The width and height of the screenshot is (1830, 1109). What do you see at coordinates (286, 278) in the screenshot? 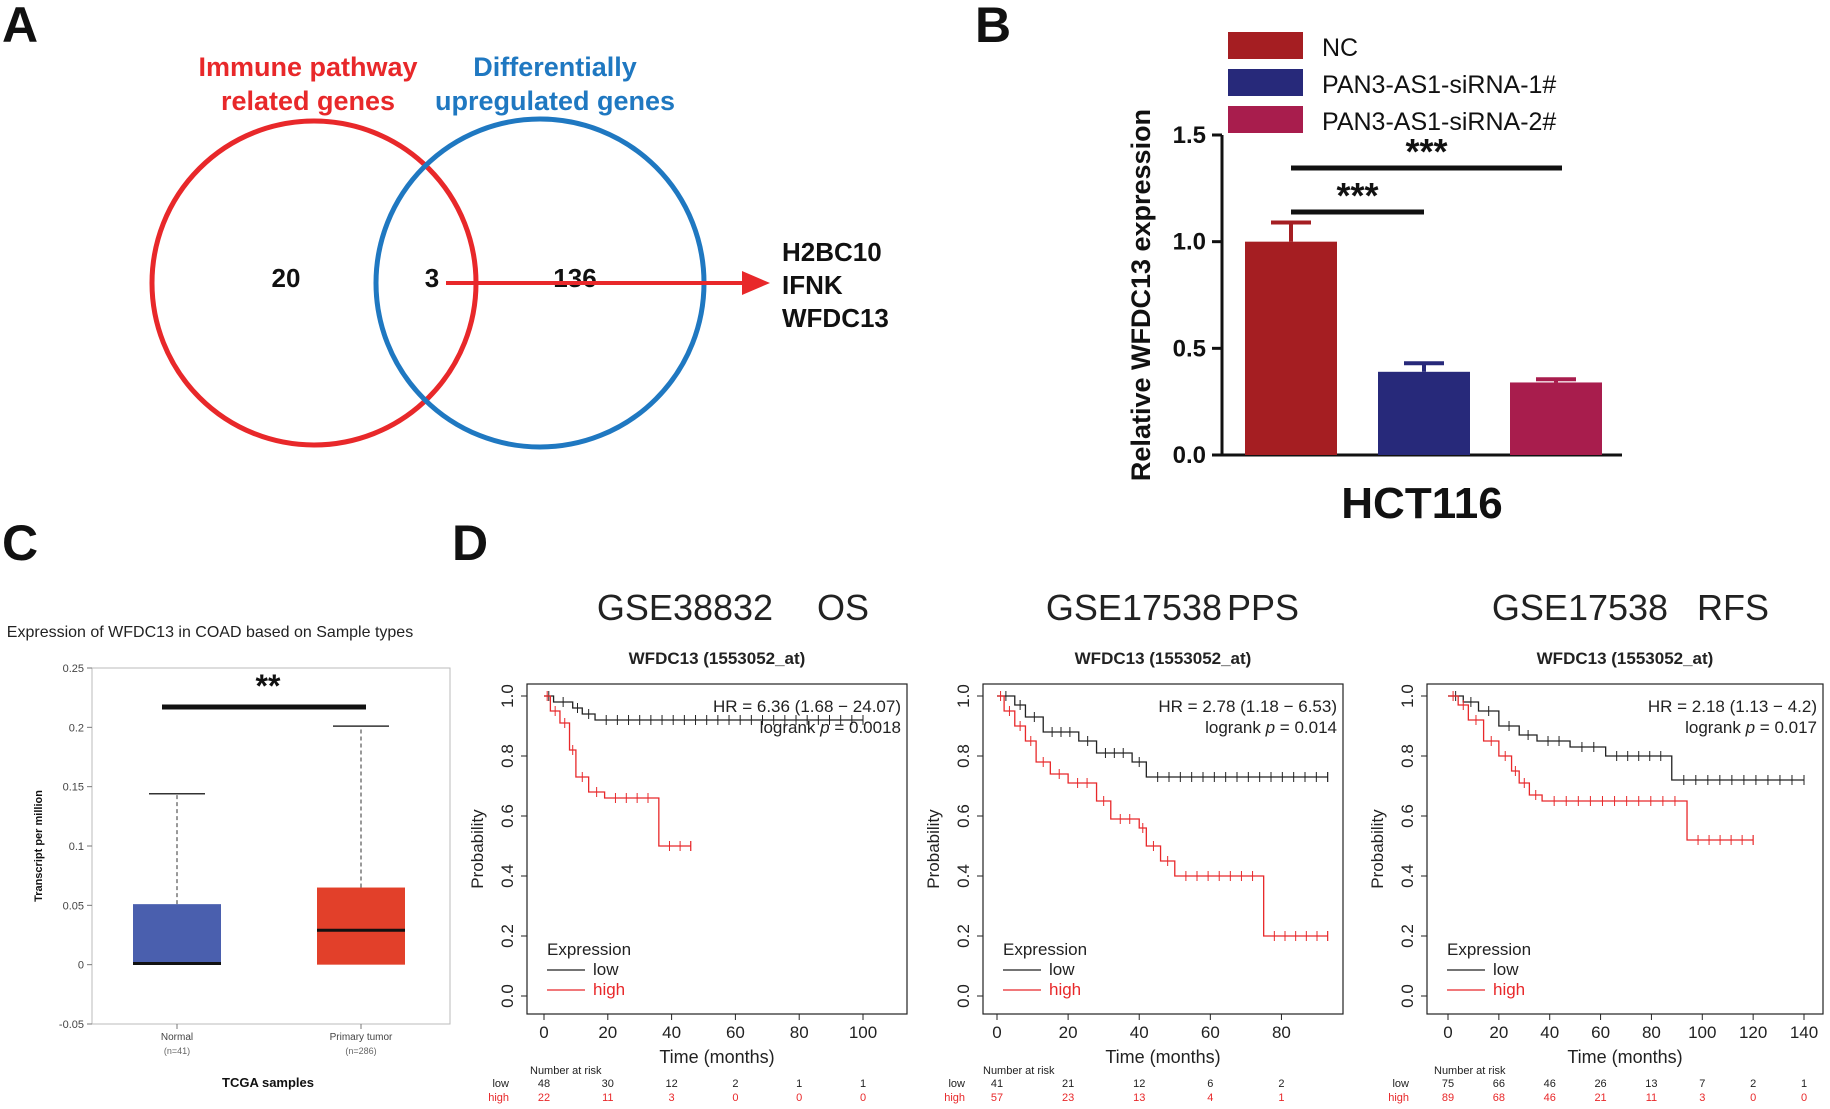
I see `venn-left-only-count: 20` at bounding box center [286, 278].